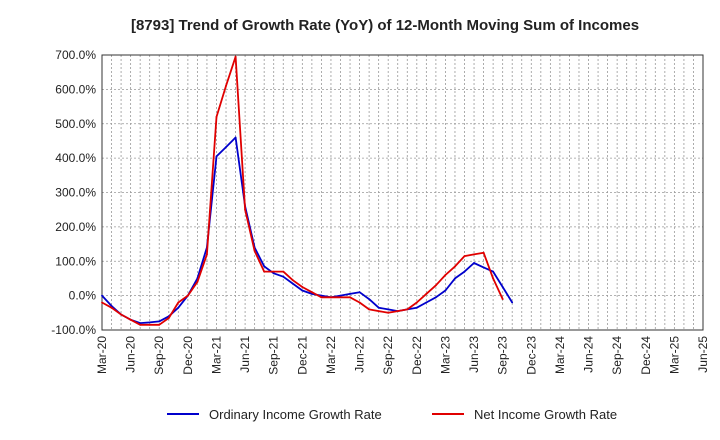  I want to click on x-tick-label: Jun-23, so click(474, 354).